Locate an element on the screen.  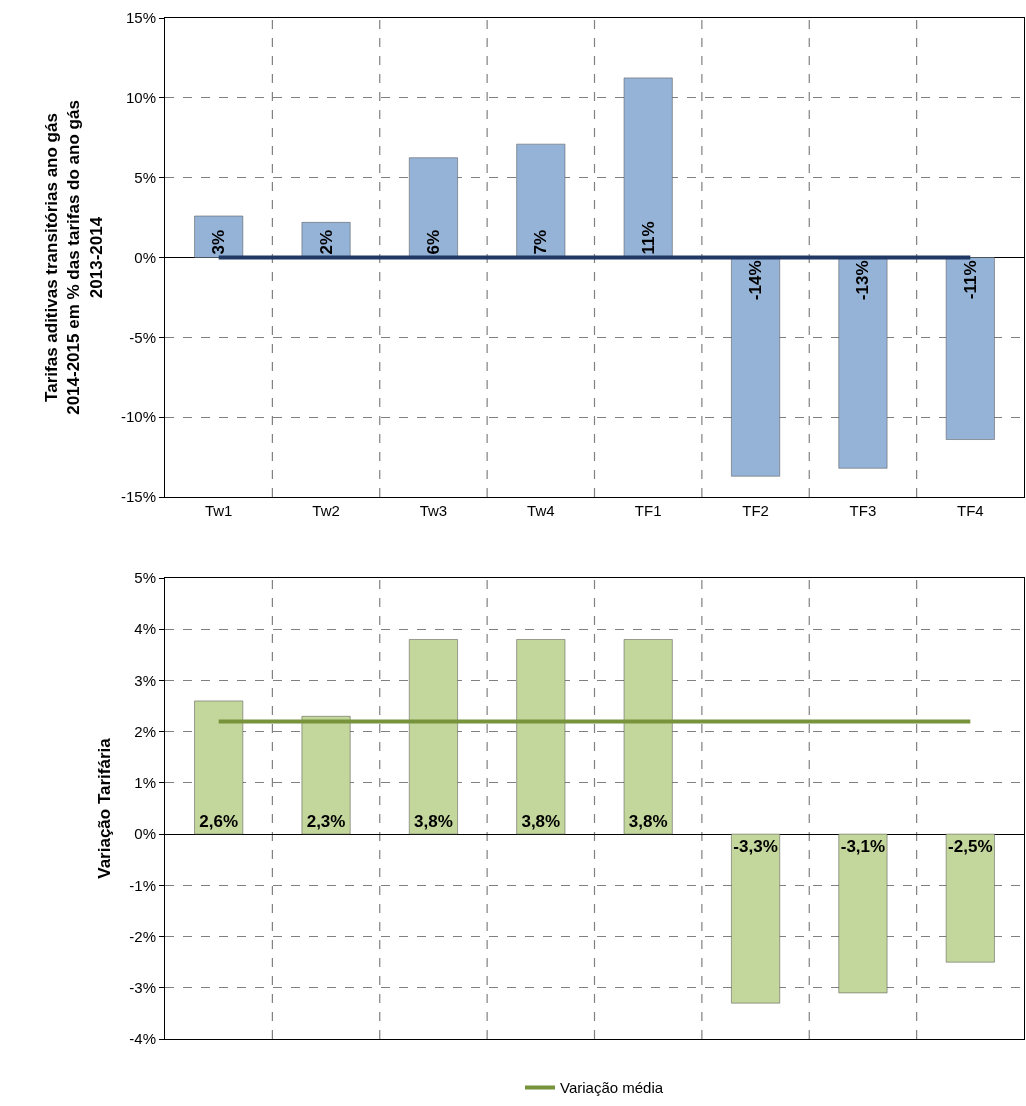
y-tick-label: 3% is located at coordinates (145, 680).